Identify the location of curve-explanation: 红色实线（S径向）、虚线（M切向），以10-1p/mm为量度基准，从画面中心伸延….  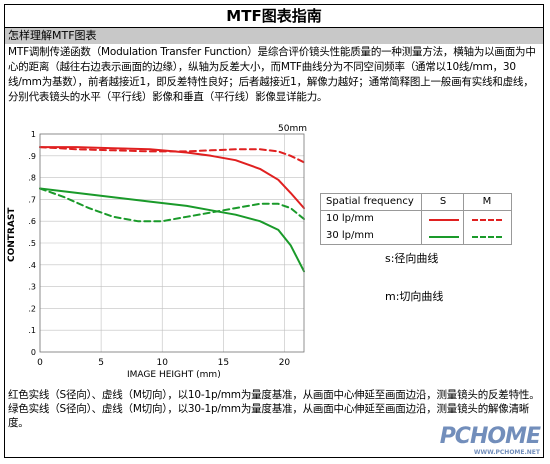
(275, 409).